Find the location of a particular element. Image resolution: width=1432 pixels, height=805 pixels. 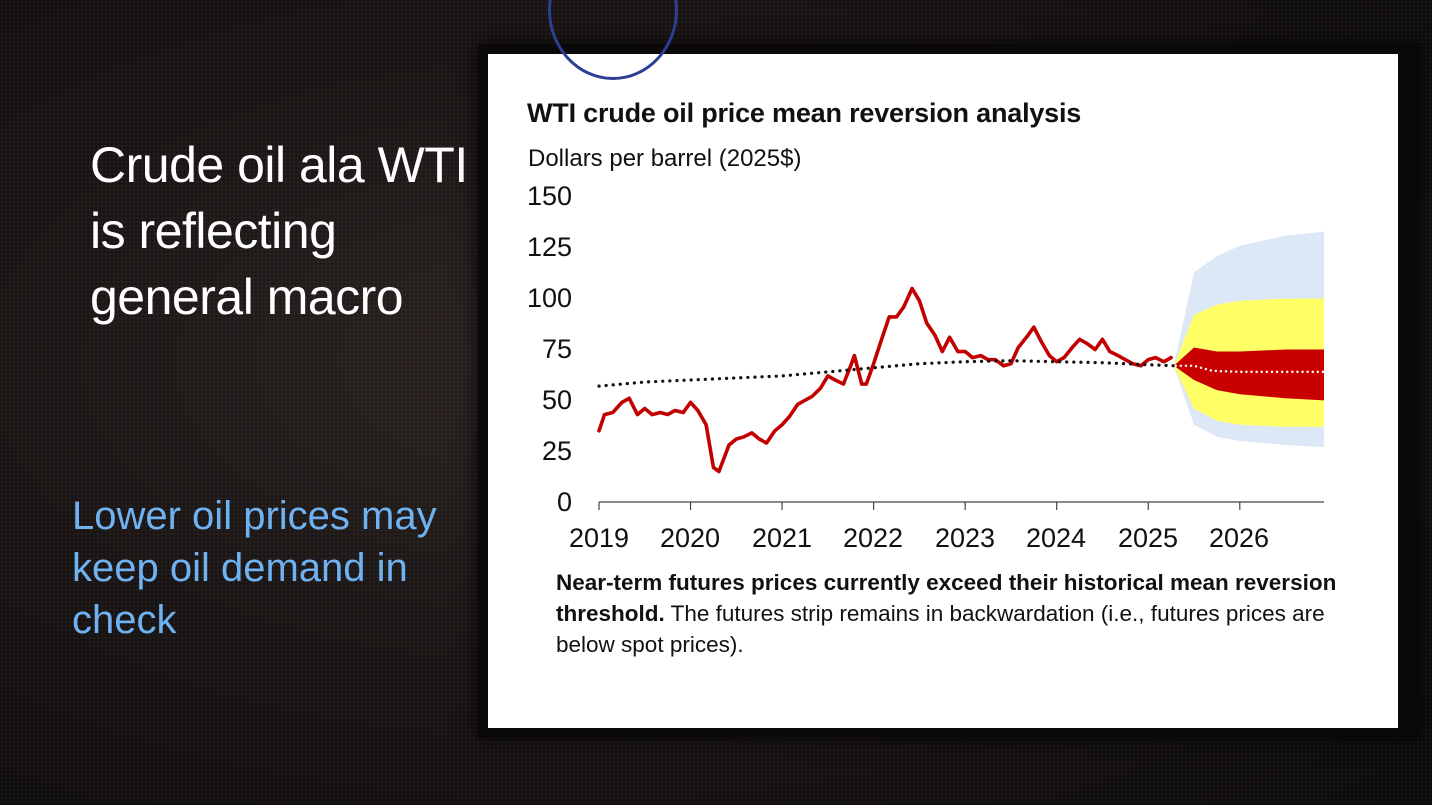

y-tick-label: 0 is located at coordinates (564, 502).